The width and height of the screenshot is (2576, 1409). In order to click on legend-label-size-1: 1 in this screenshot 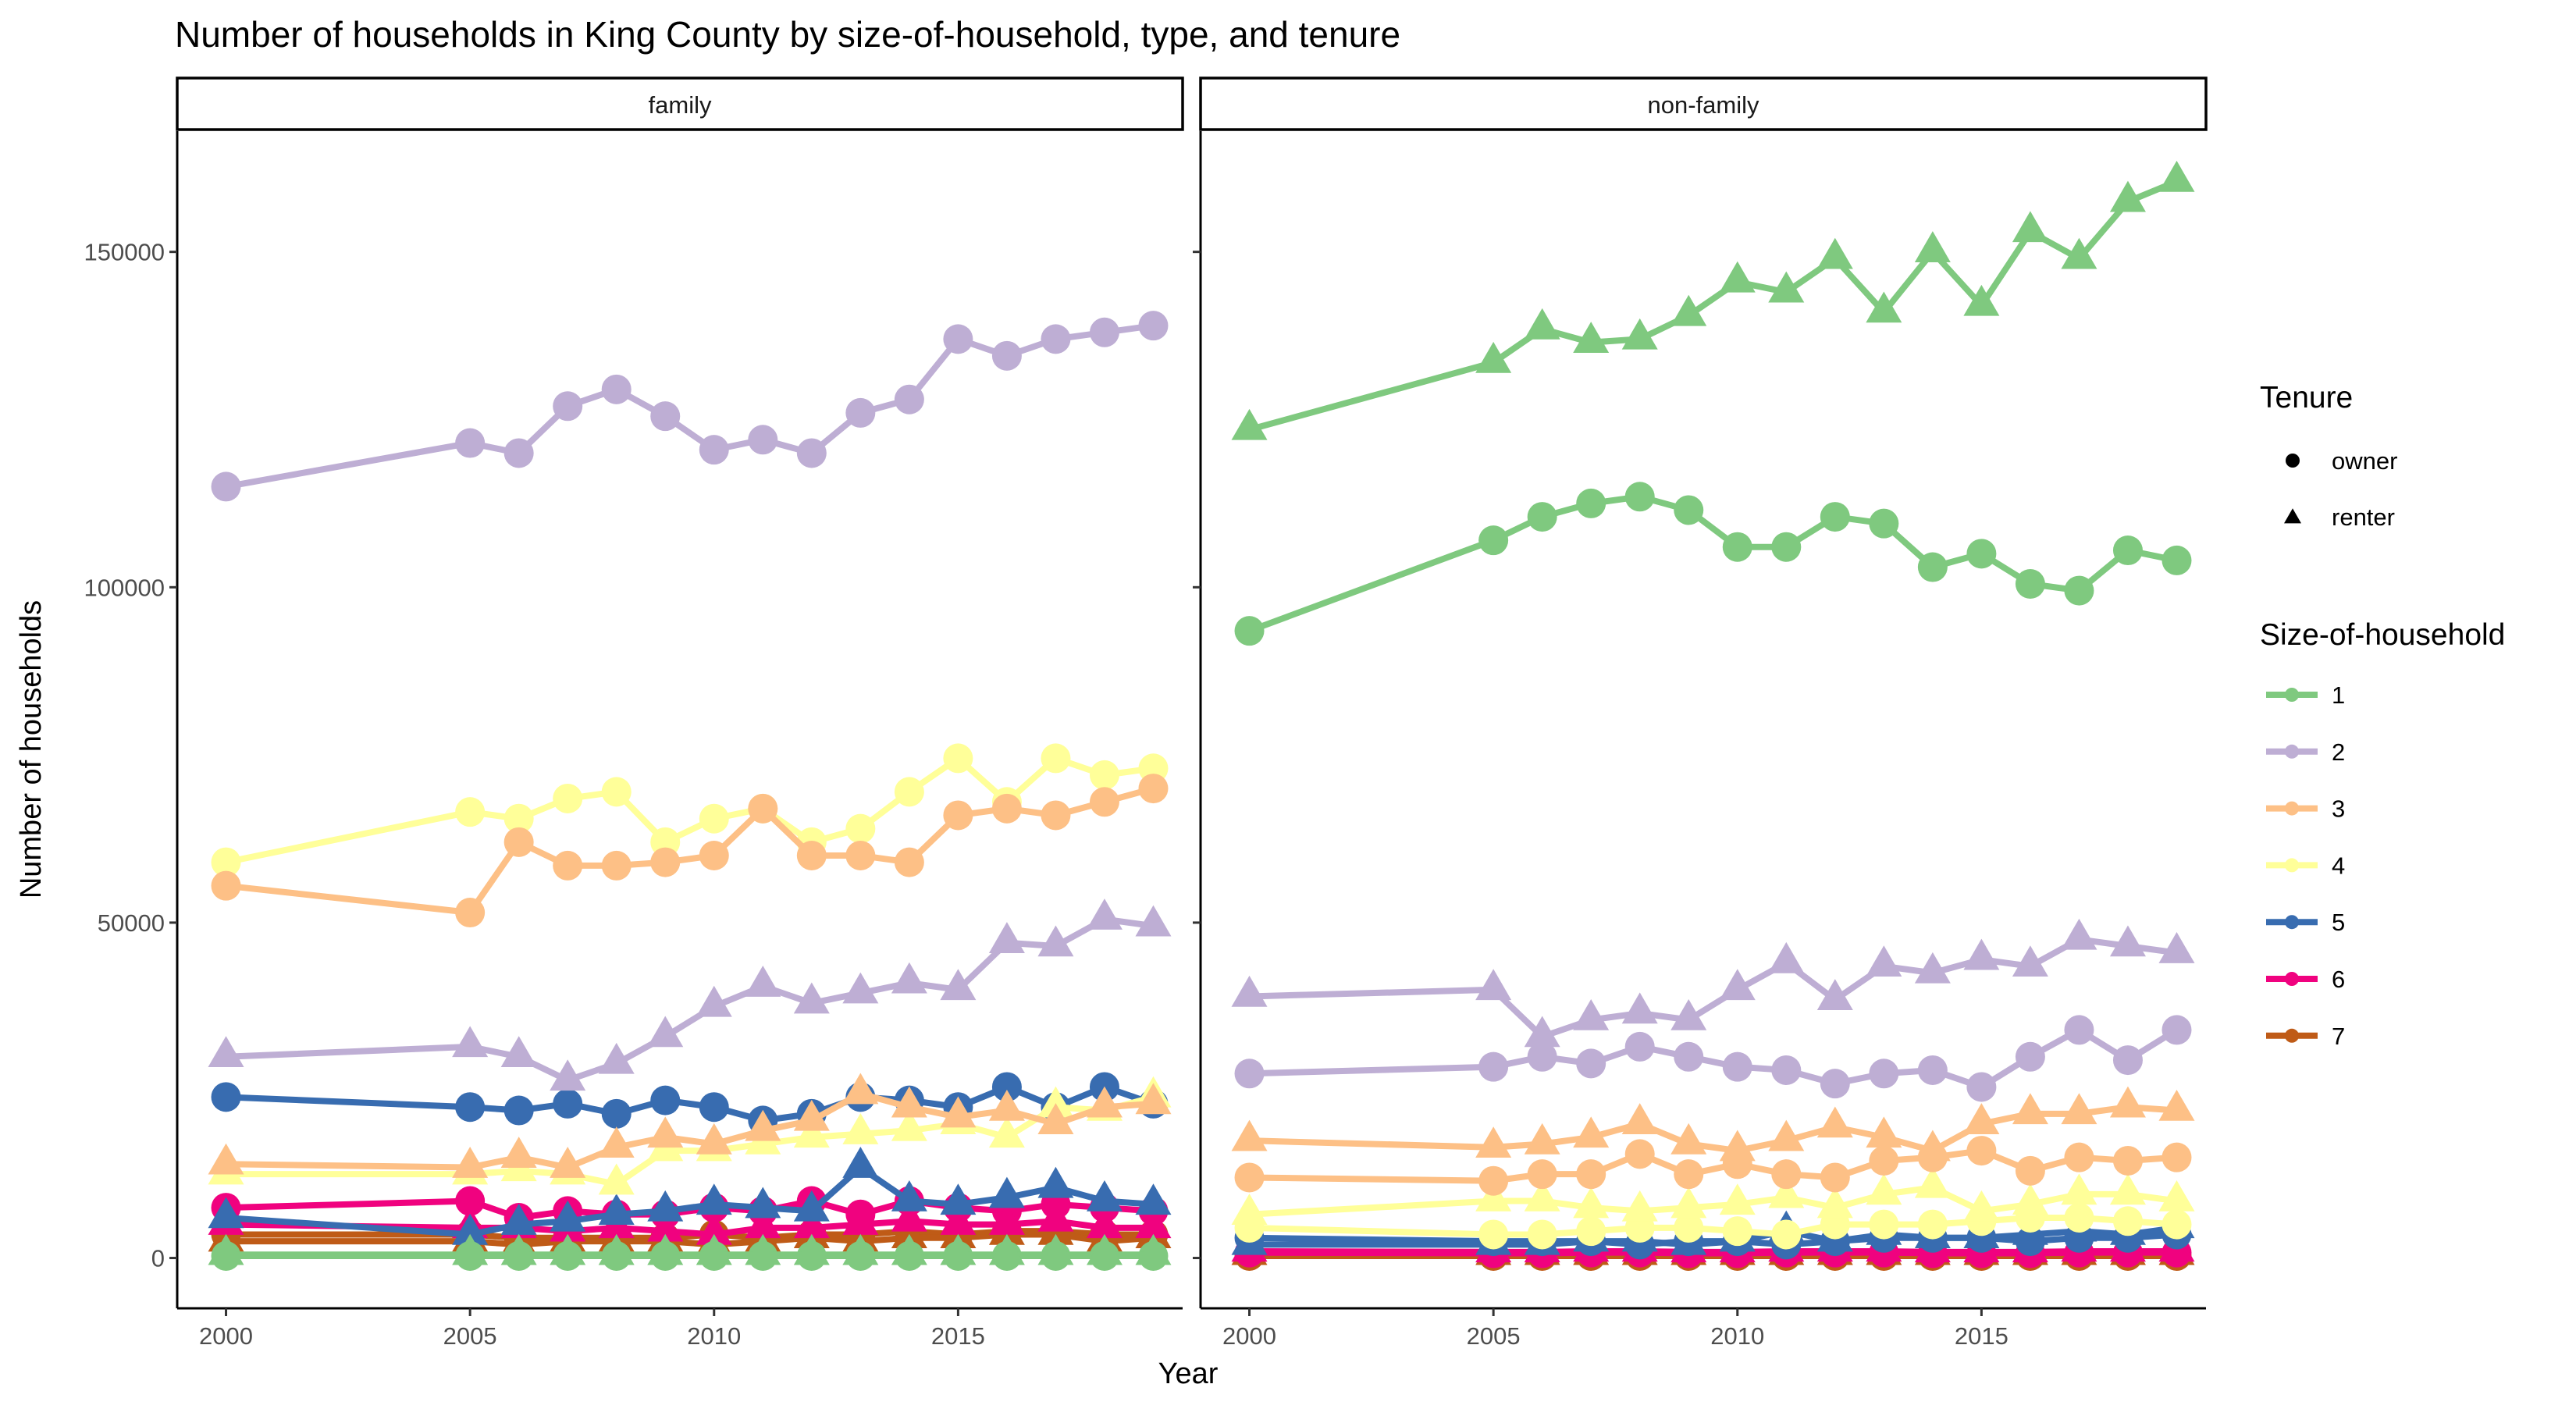, I will do `click(2338, 695)`.